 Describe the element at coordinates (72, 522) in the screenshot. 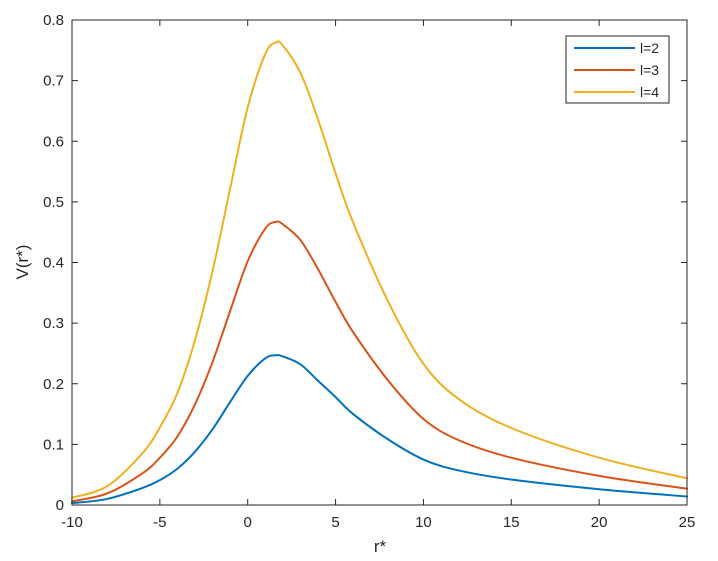

I see `x-tick-label: -10` at that location.